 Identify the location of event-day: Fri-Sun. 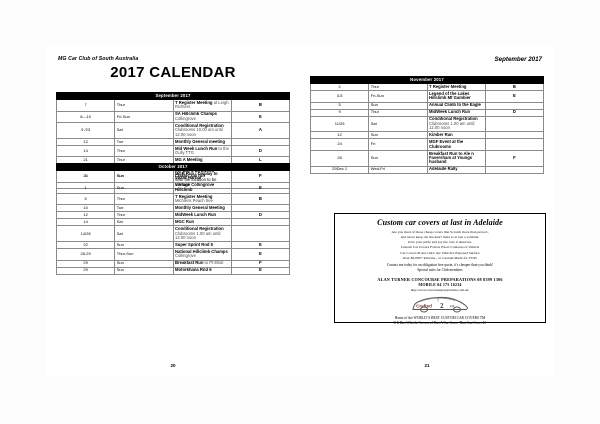
(398, 96).